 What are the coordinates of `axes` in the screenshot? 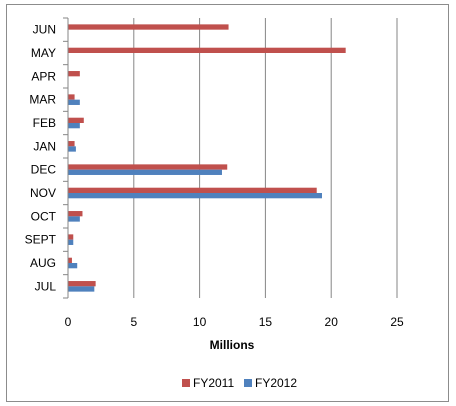 It's located at (66, 158).